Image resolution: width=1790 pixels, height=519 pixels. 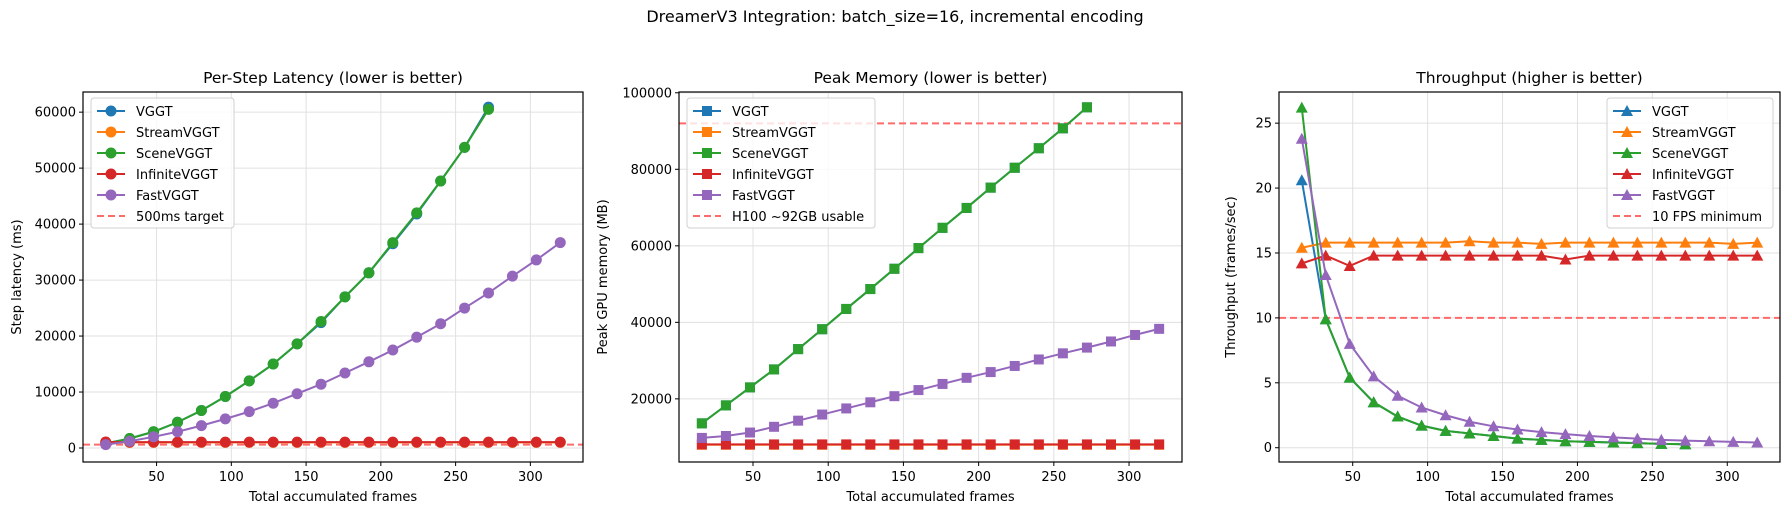 I want to click on legend-label: FastVGGT, so click(x=763, y=196).